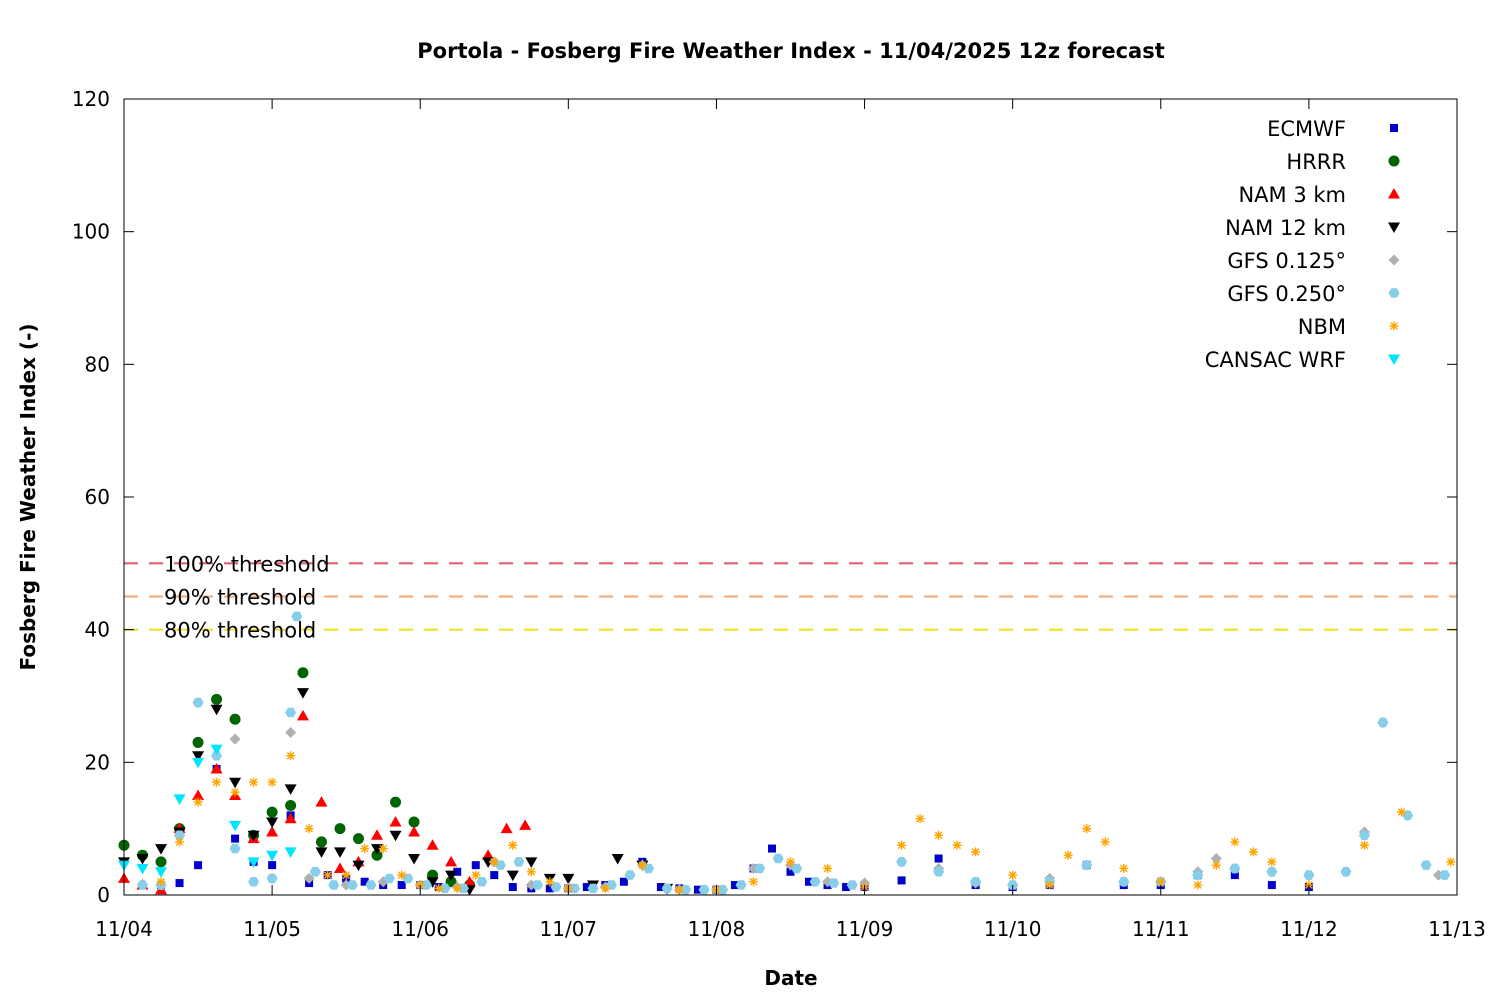  I want to click on legend-label: GFS 0.125°, so click(1286, 261).